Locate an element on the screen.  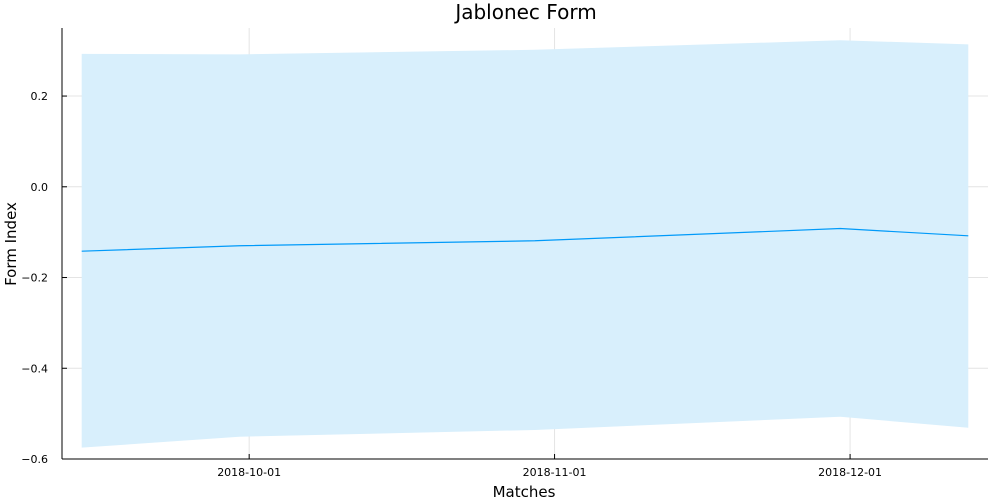
series-line-group is located at coordinates (525, 239).